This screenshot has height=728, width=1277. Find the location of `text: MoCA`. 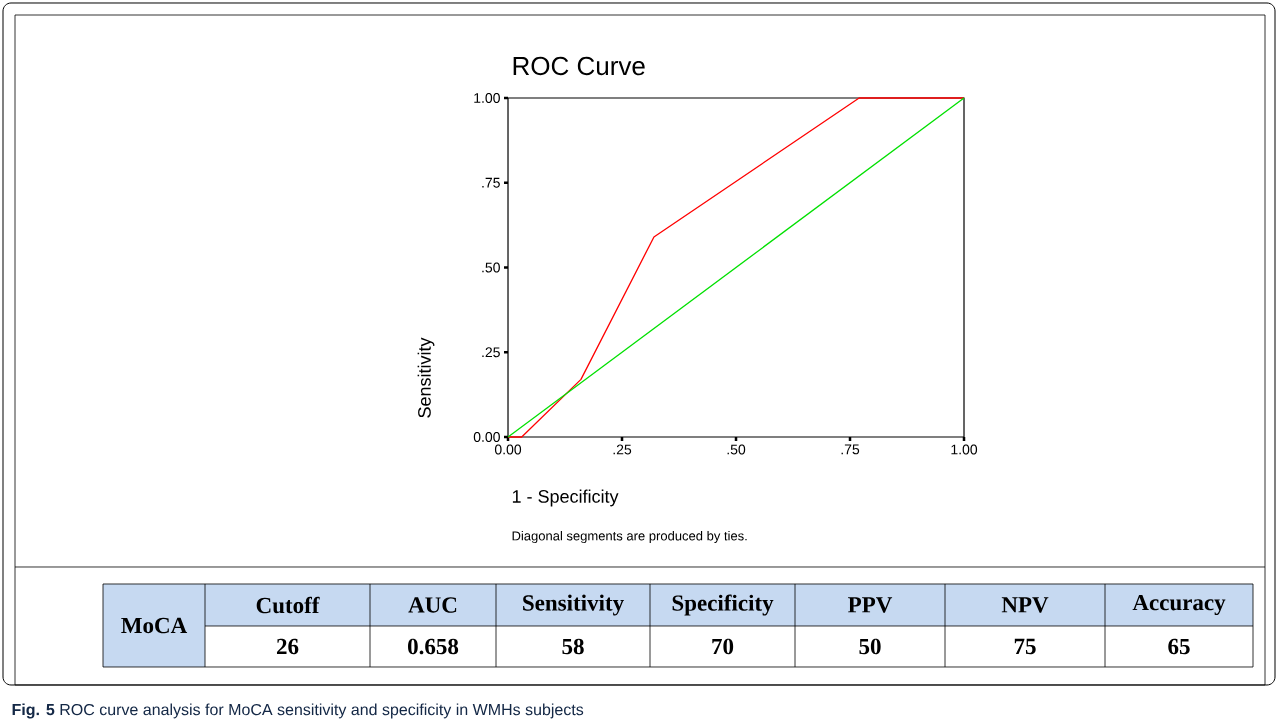

text: MoCA is located at coordinates (154, 625).